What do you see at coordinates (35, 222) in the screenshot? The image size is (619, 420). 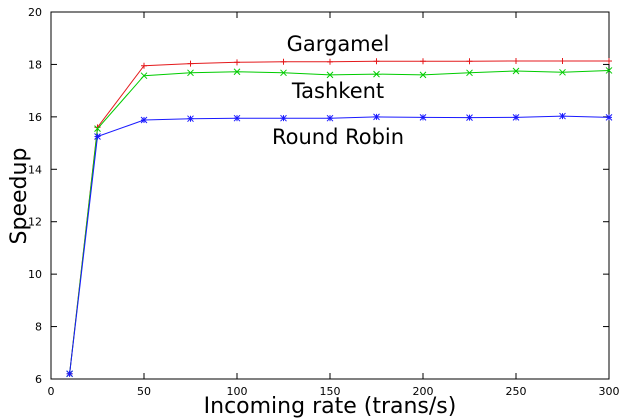 I see `y-tick-label-12: 12` at bounding box center [35, 222].